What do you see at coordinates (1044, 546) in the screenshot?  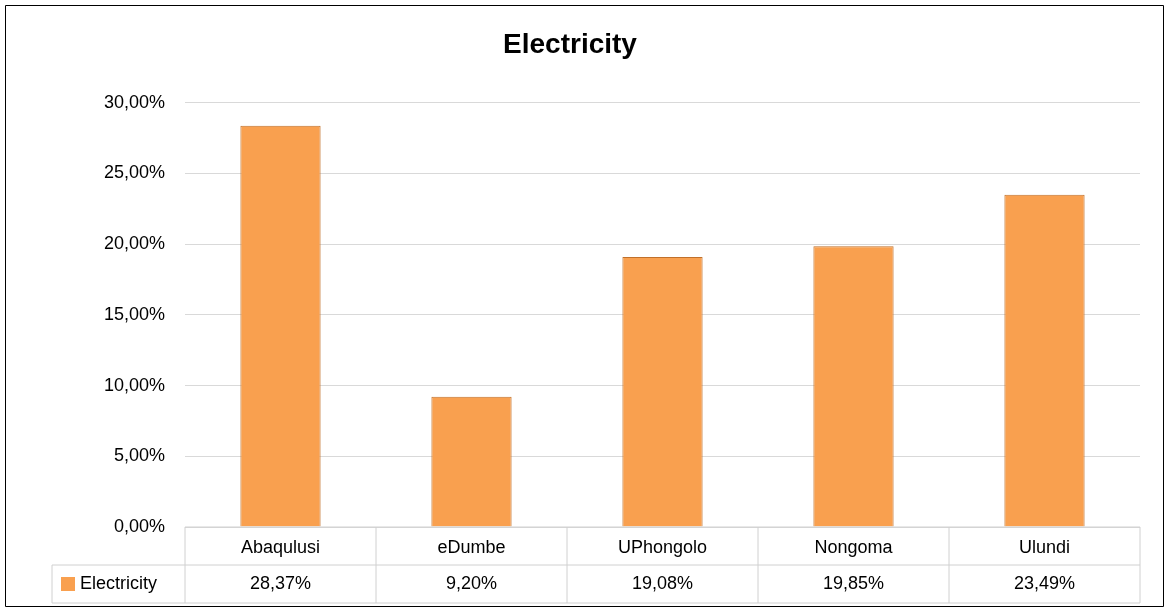 I see `x-tick-label: Ulundi` at bounding box center [1044, 546].